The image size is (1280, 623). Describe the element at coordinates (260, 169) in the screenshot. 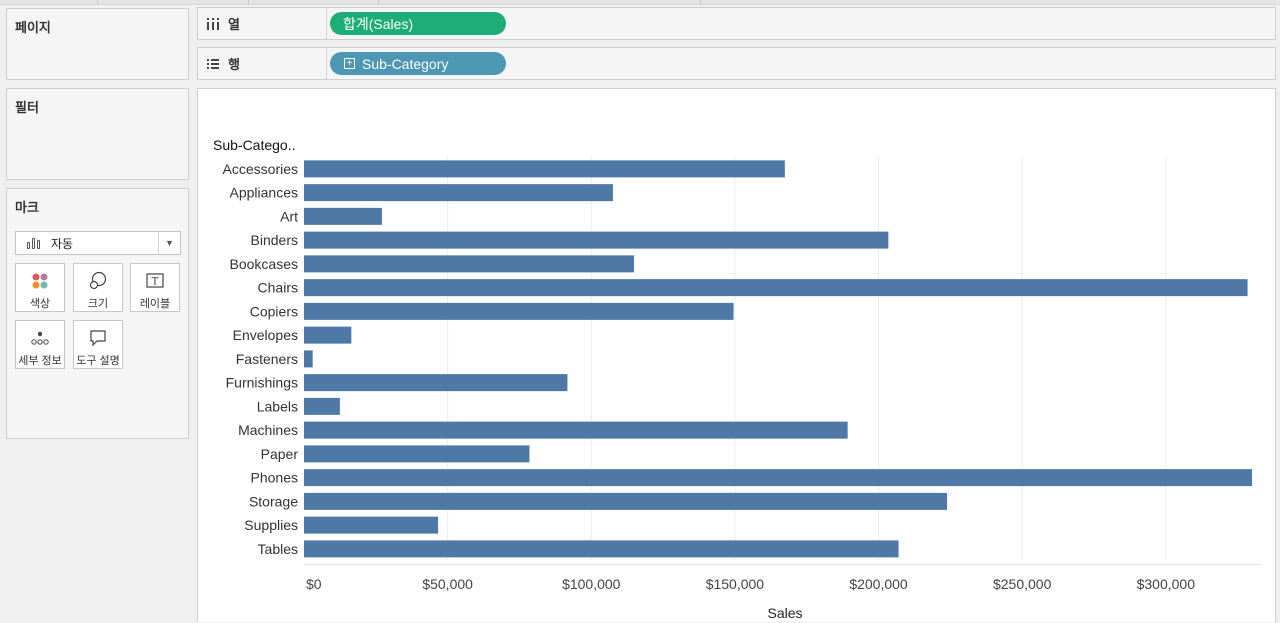

I see `category-label: Accessories` at that location.